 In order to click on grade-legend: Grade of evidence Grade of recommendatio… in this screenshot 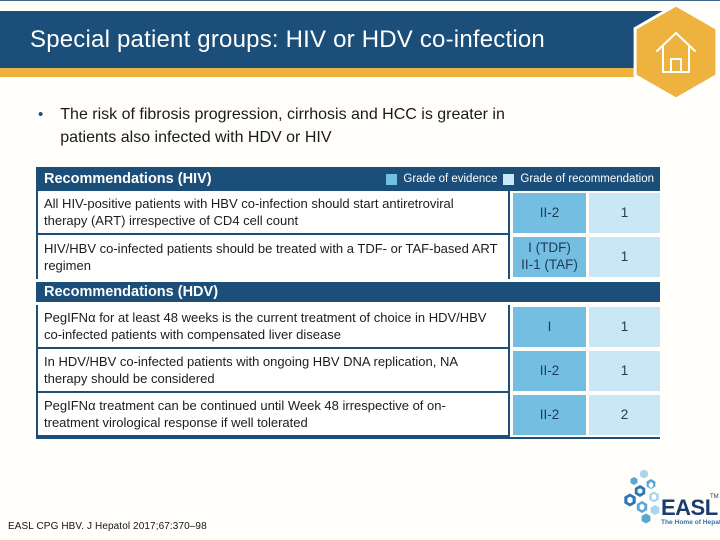, I will do `click(520, 179)`.